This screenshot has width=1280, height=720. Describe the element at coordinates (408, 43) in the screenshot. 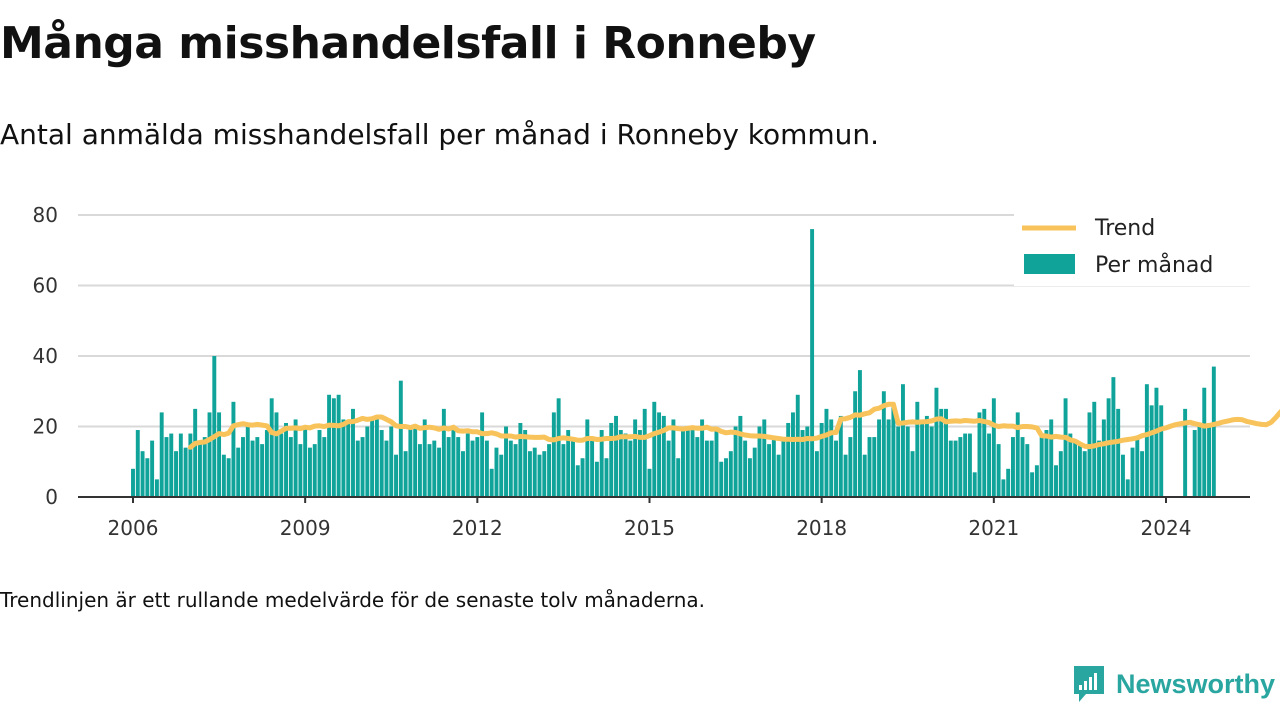

I see `chart-title: Många misshandelsfall i Ronneby` at that location.